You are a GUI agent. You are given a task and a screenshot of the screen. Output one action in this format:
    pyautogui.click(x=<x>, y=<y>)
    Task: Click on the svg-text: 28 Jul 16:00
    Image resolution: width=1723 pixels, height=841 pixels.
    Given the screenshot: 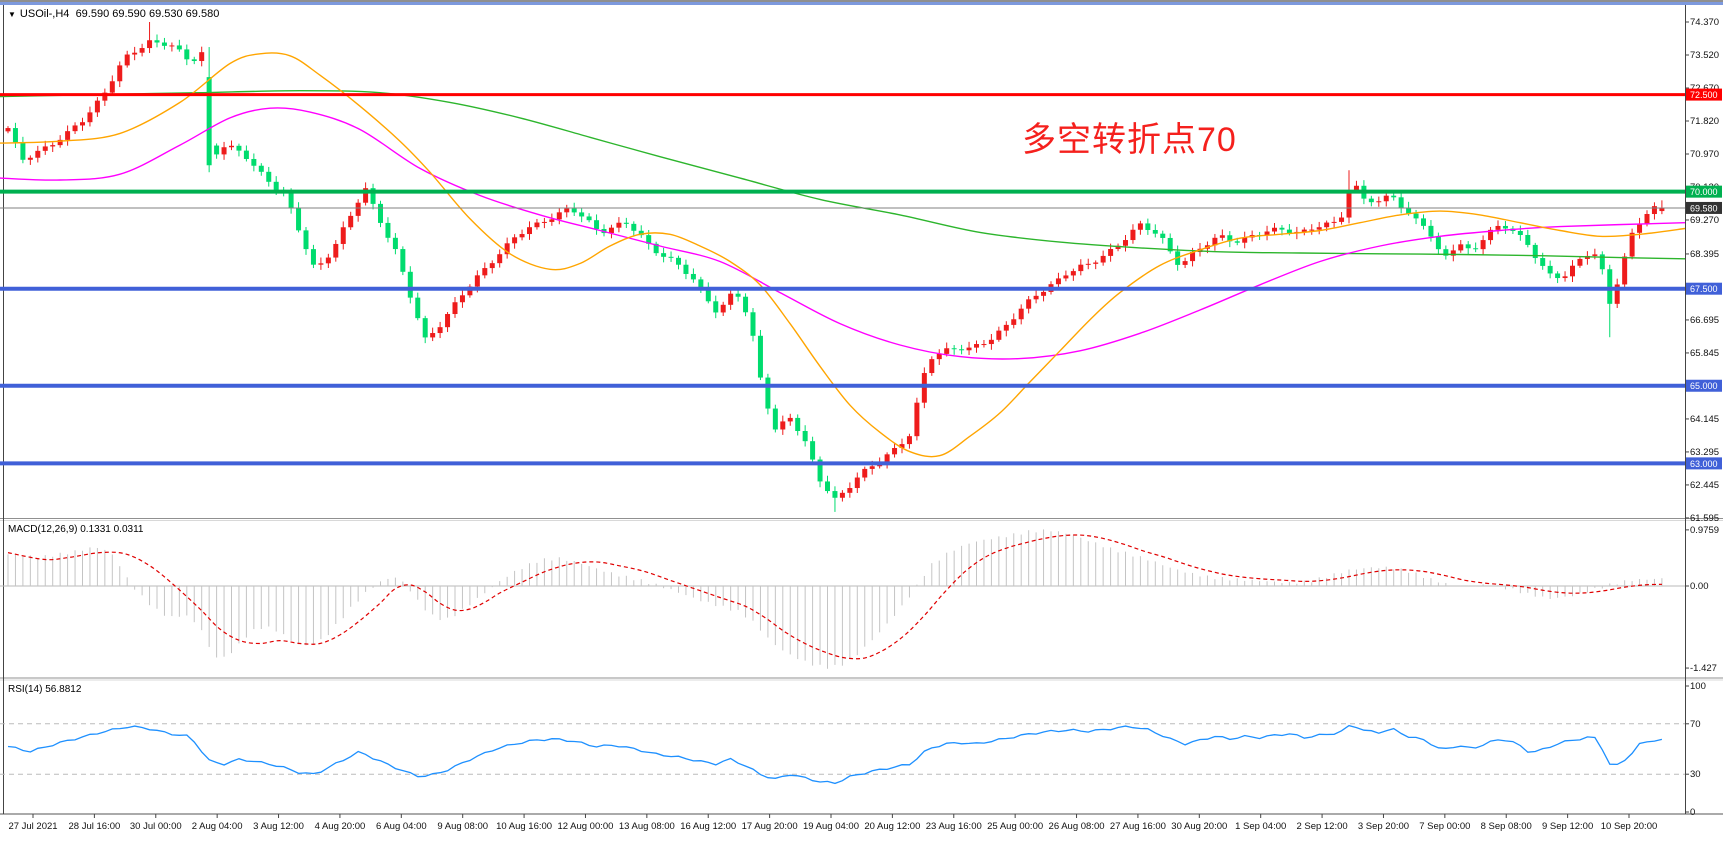 What is the action you would take?
    pyautogui.click(x=95, y=826)
    